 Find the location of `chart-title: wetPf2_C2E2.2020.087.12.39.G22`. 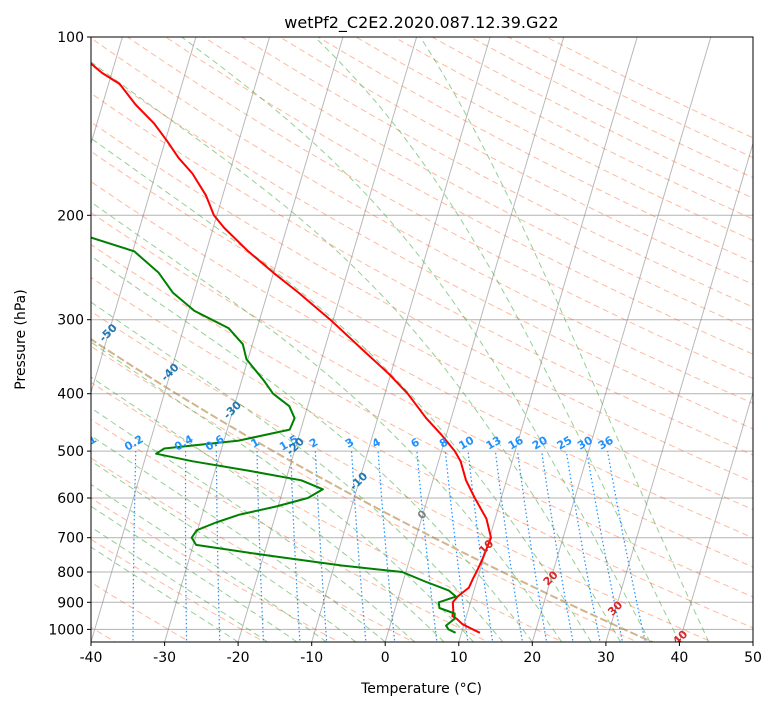

chart-title: wetPf2_C2E2.2020.087.12.39.G22 is located at coordinates (421, 23).